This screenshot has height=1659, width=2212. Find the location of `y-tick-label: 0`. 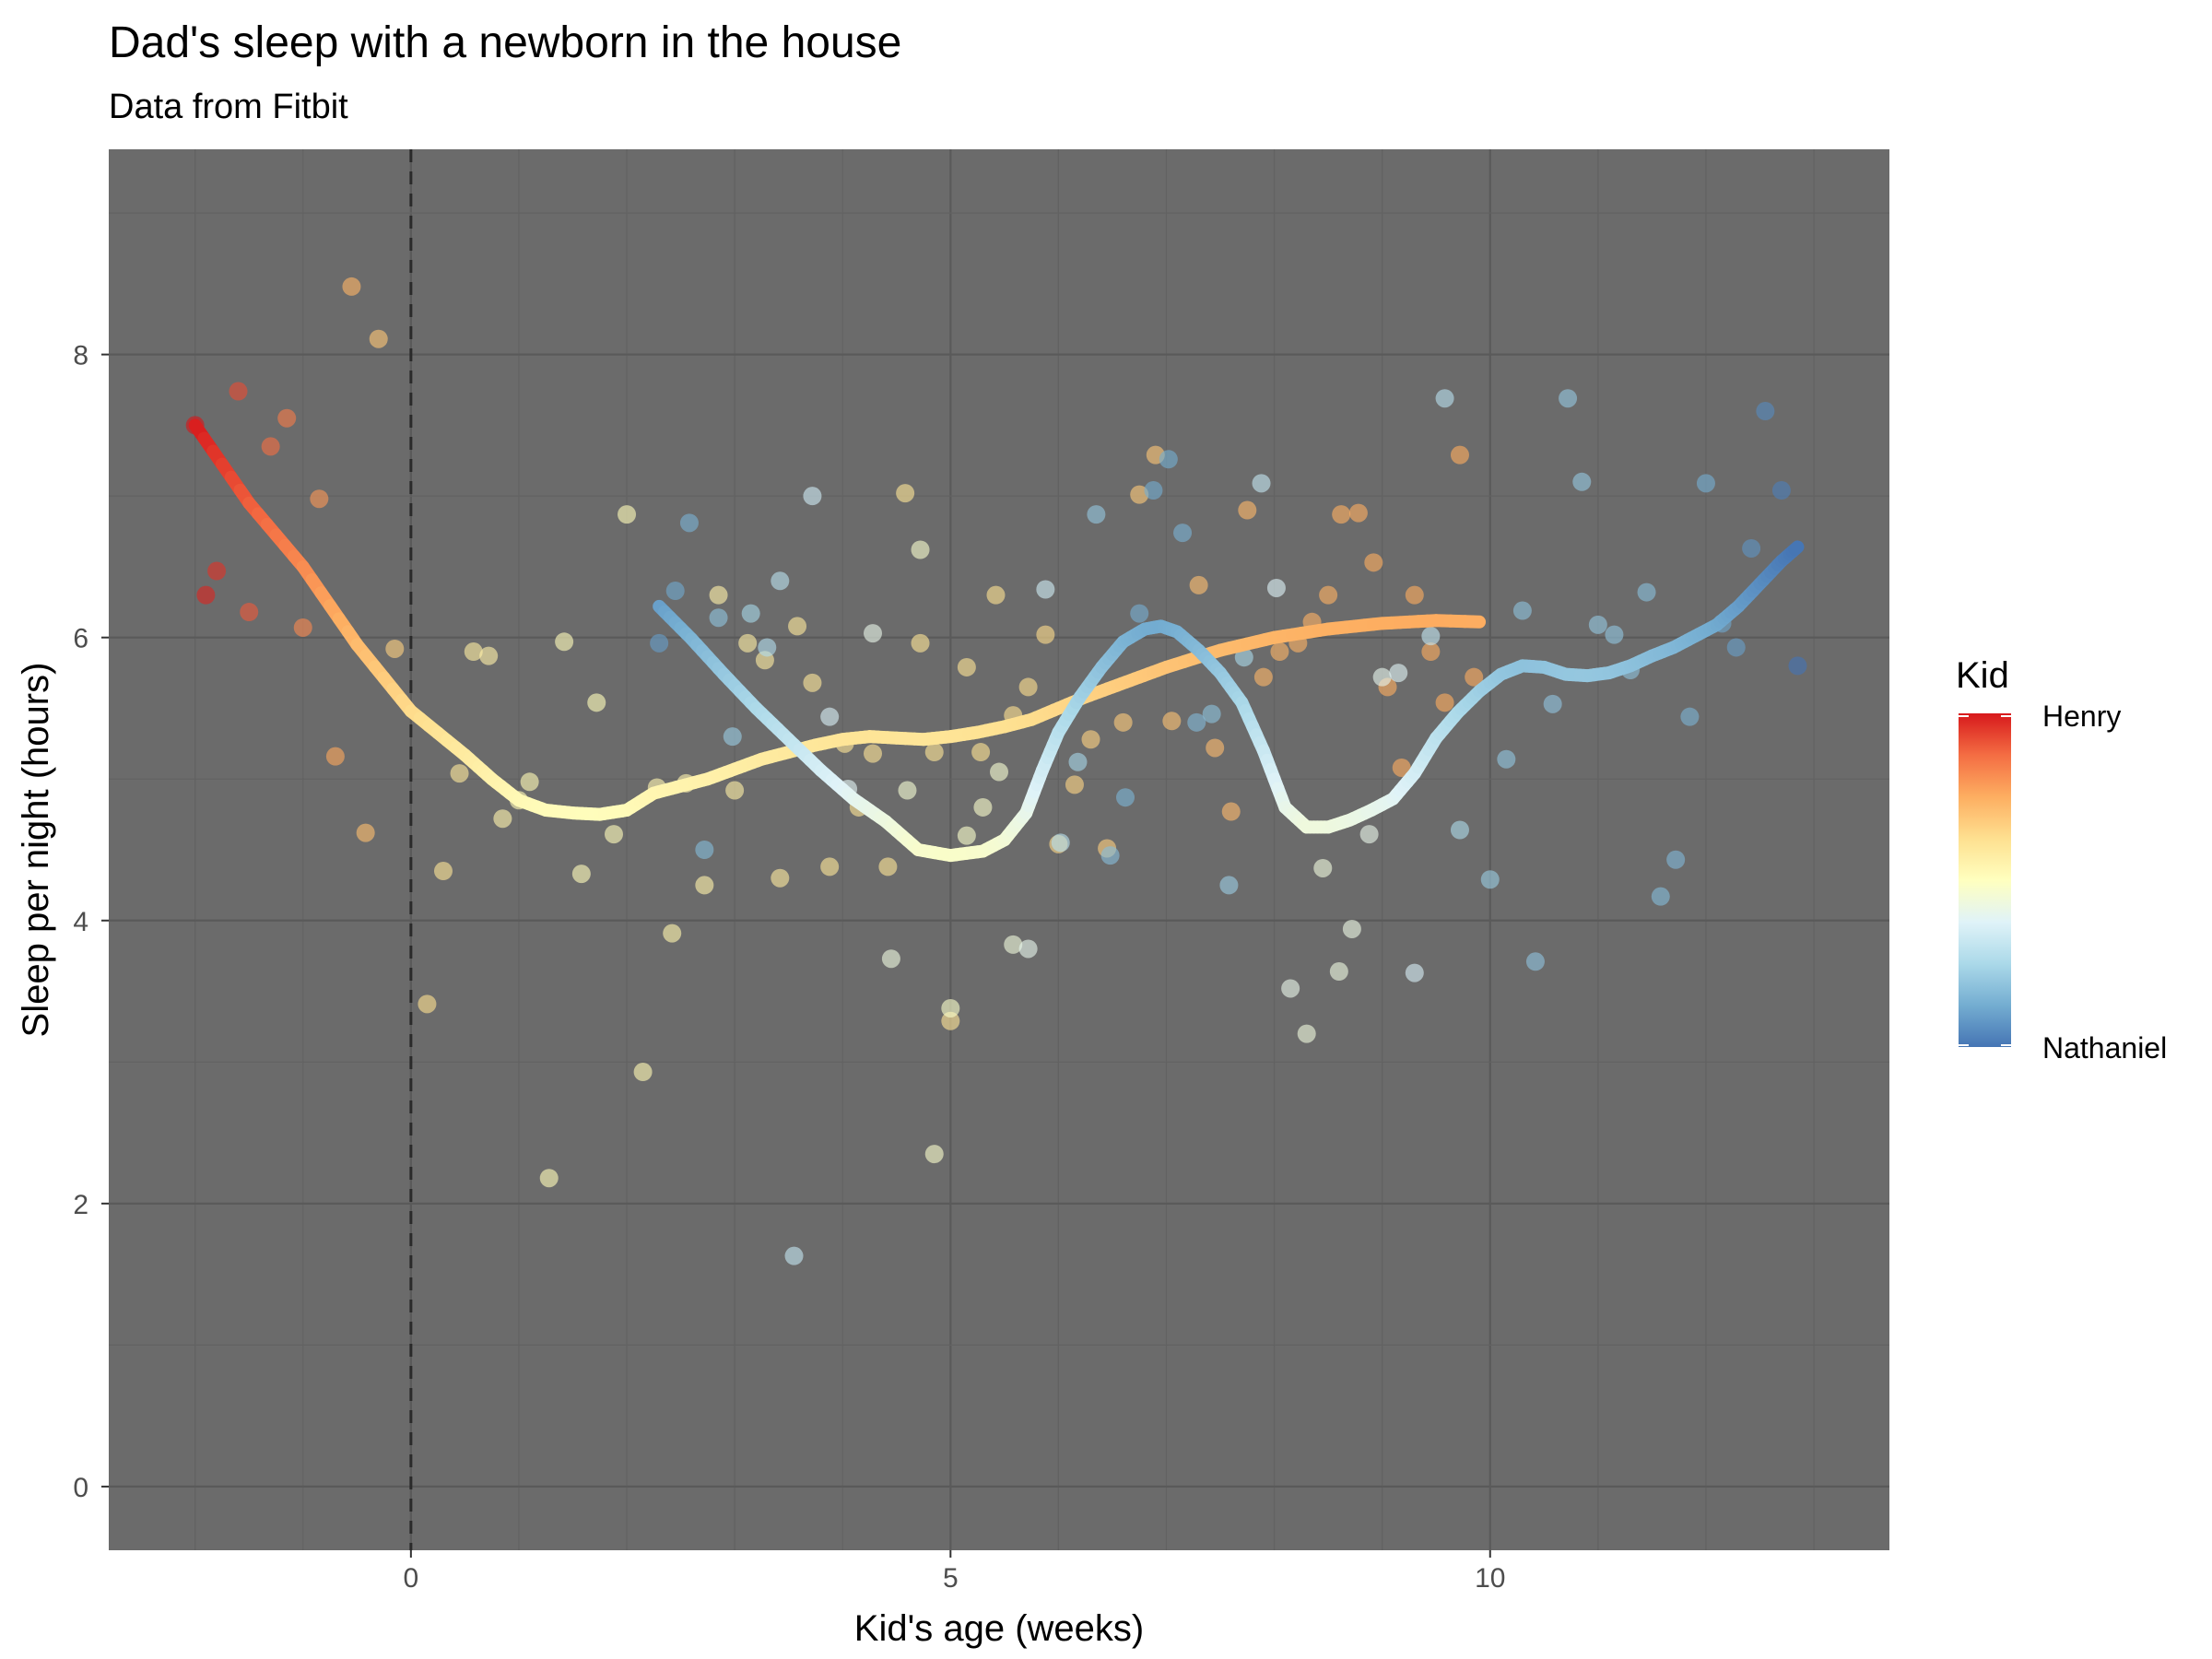

y-tick-label: 0 is located at coordinates (80, 1488).